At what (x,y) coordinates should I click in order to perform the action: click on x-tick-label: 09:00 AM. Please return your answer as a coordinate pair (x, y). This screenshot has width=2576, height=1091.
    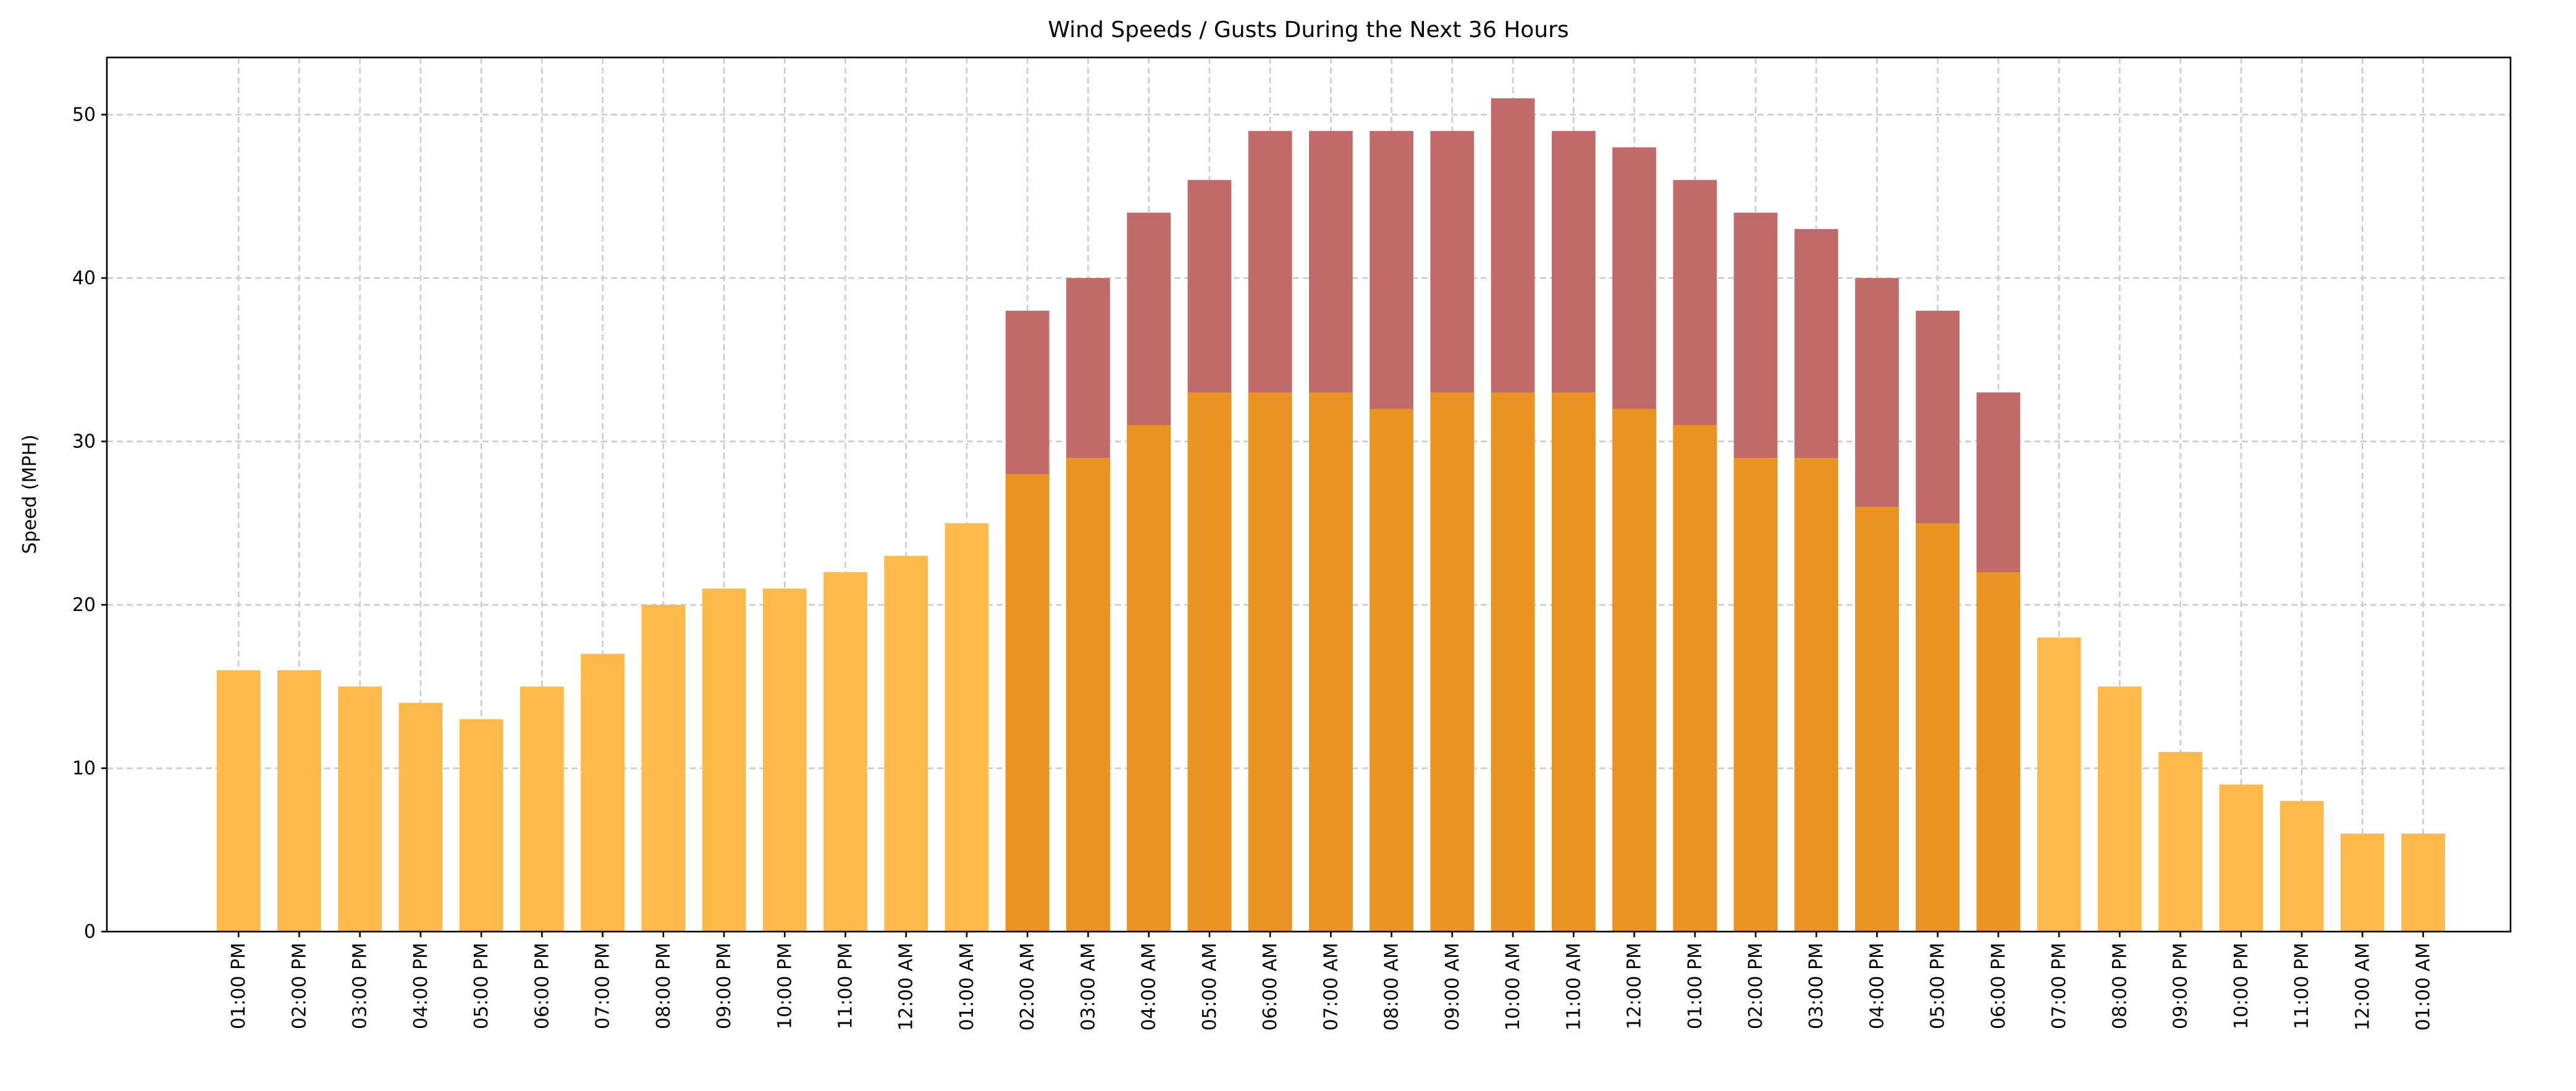
    Looking at the image, I should click on (1452, 986).